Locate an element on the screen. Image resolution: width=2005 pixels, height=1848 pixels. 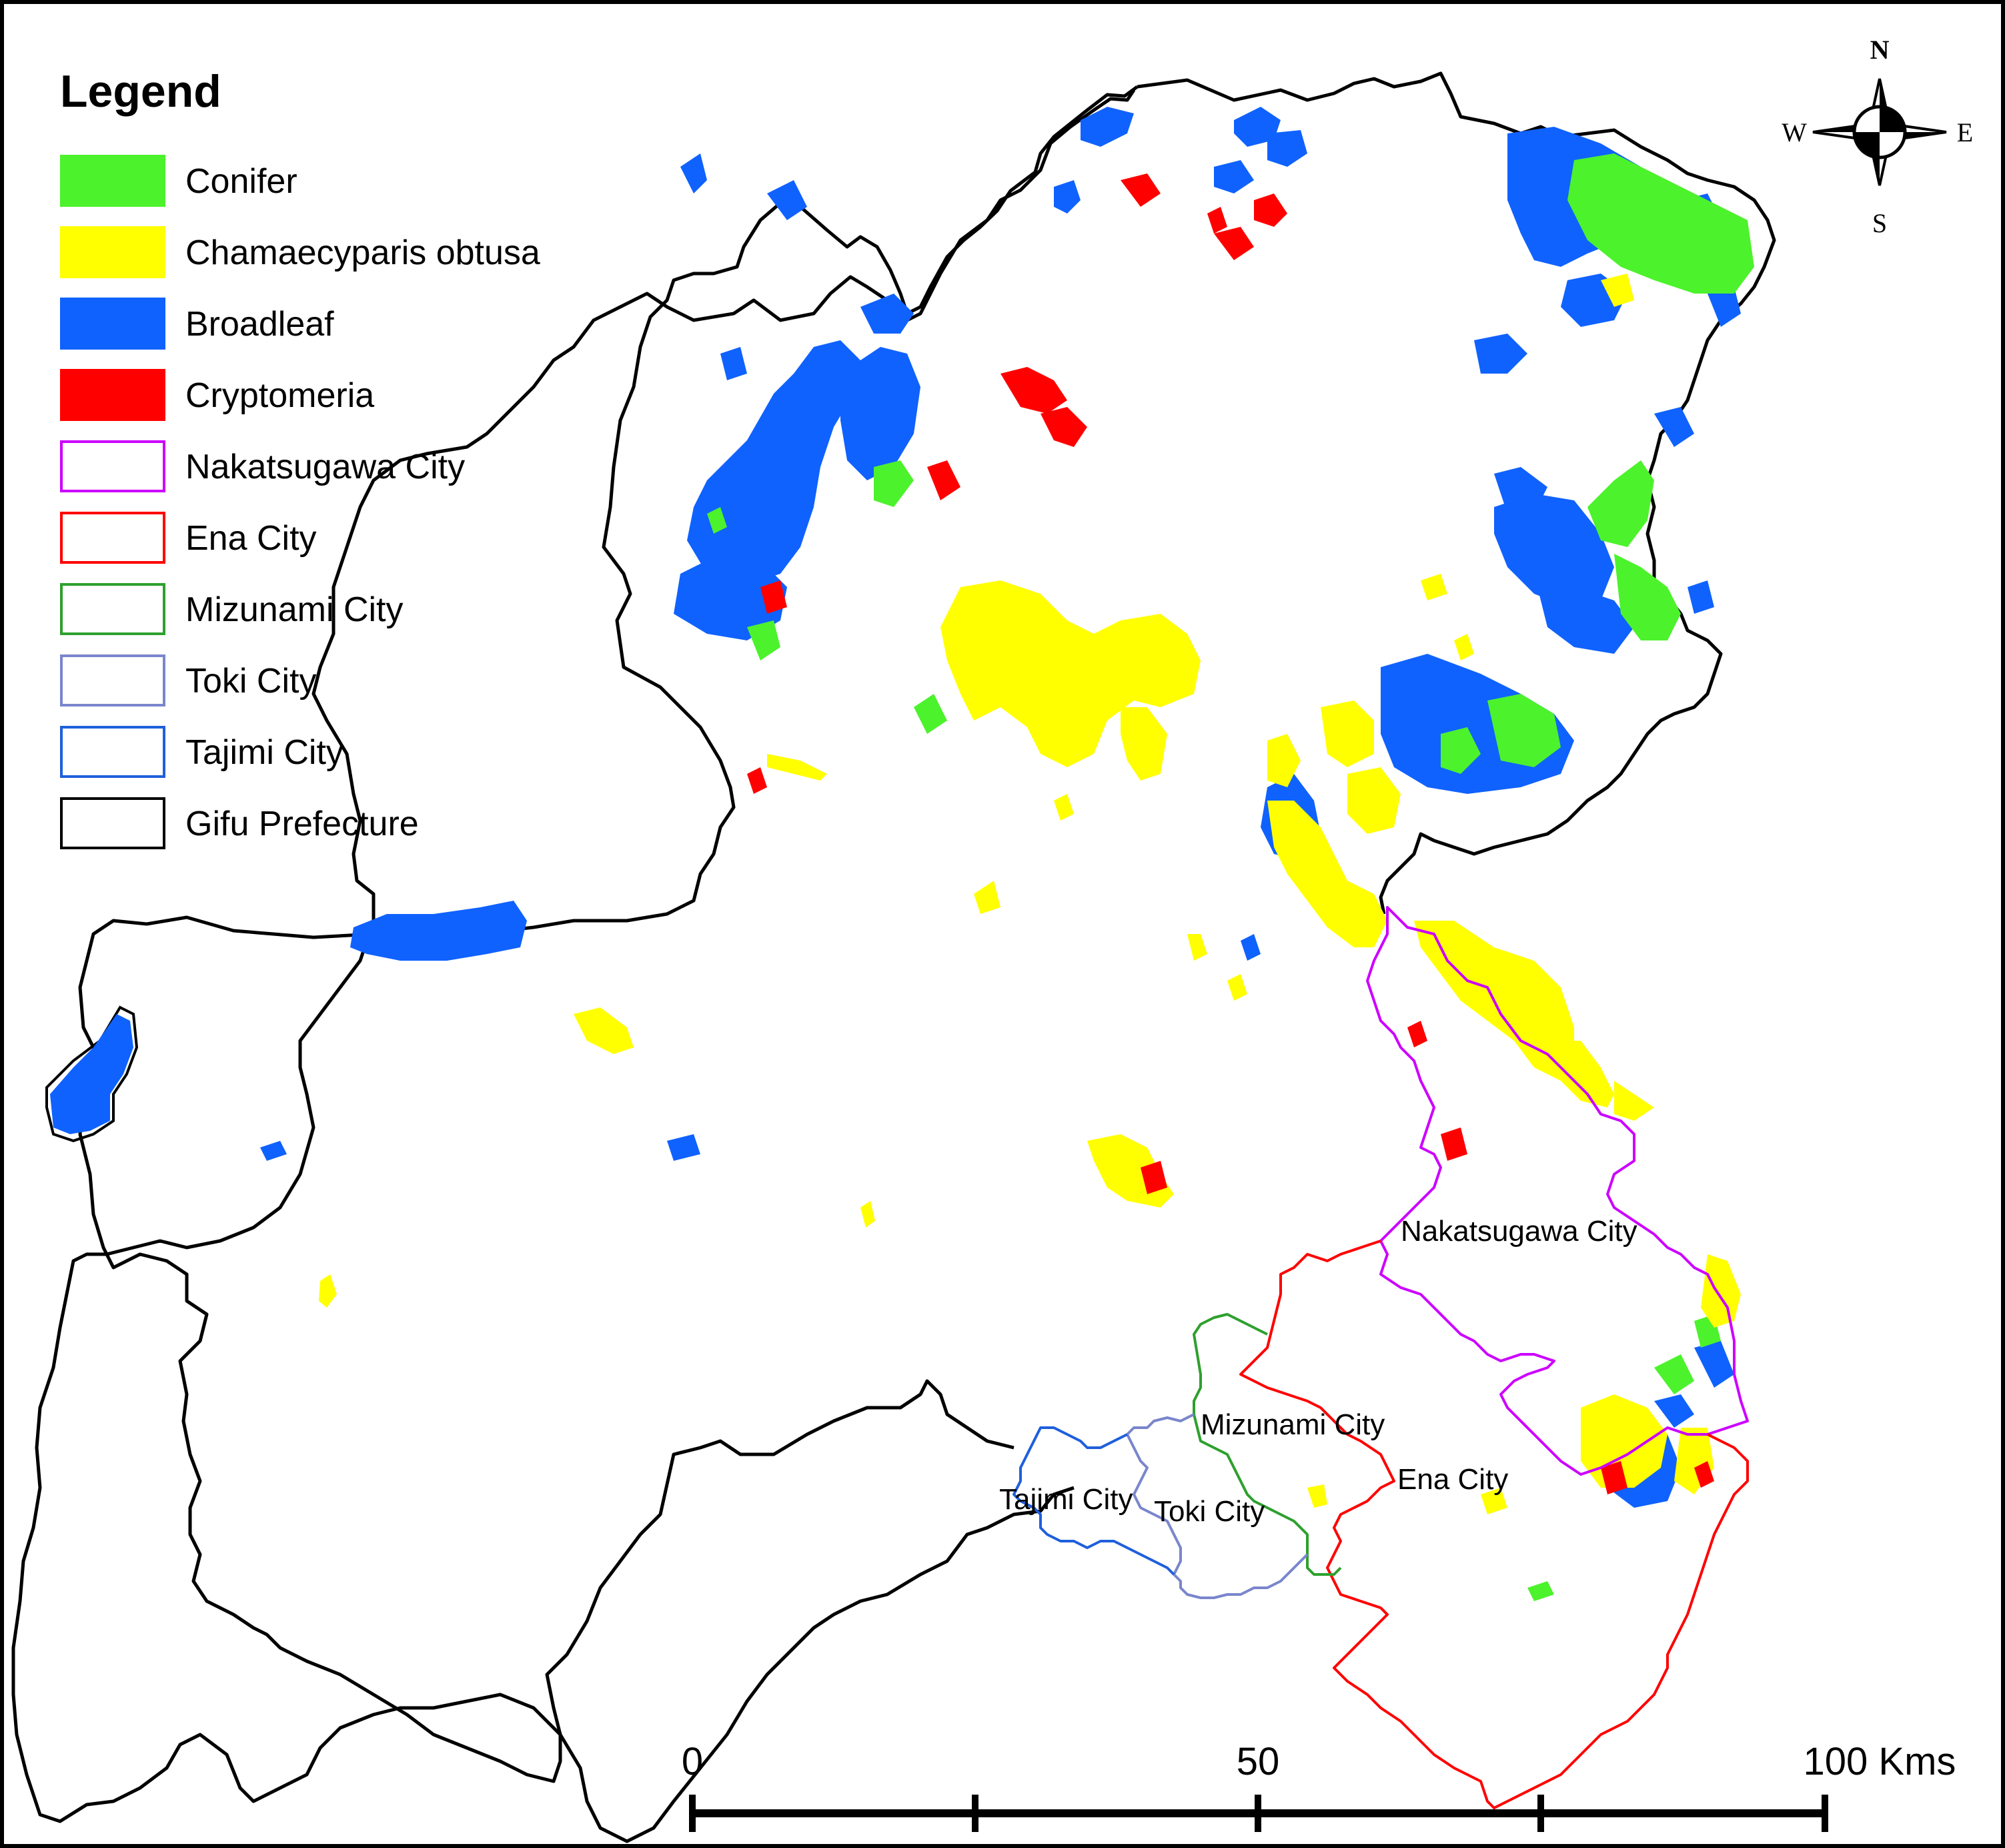
scale-bar: 0 50 100 Kms is located at coordinates (1319, 1786).